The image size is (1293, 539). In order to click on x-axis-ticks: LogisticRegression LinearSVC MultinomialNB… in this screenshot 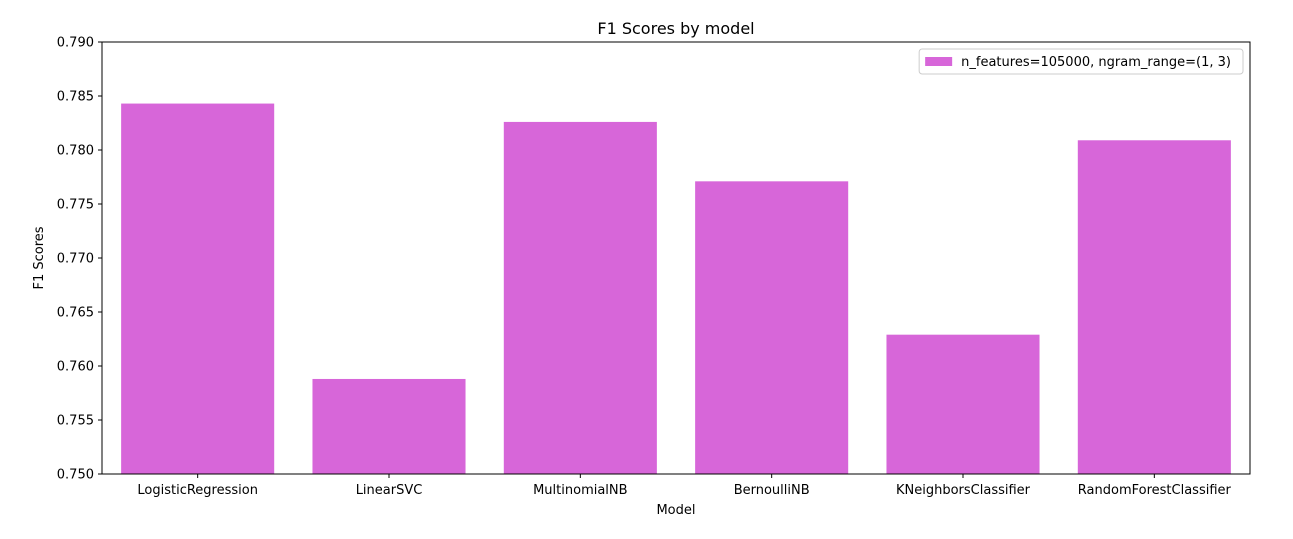, I will do `click(684, 486)`.